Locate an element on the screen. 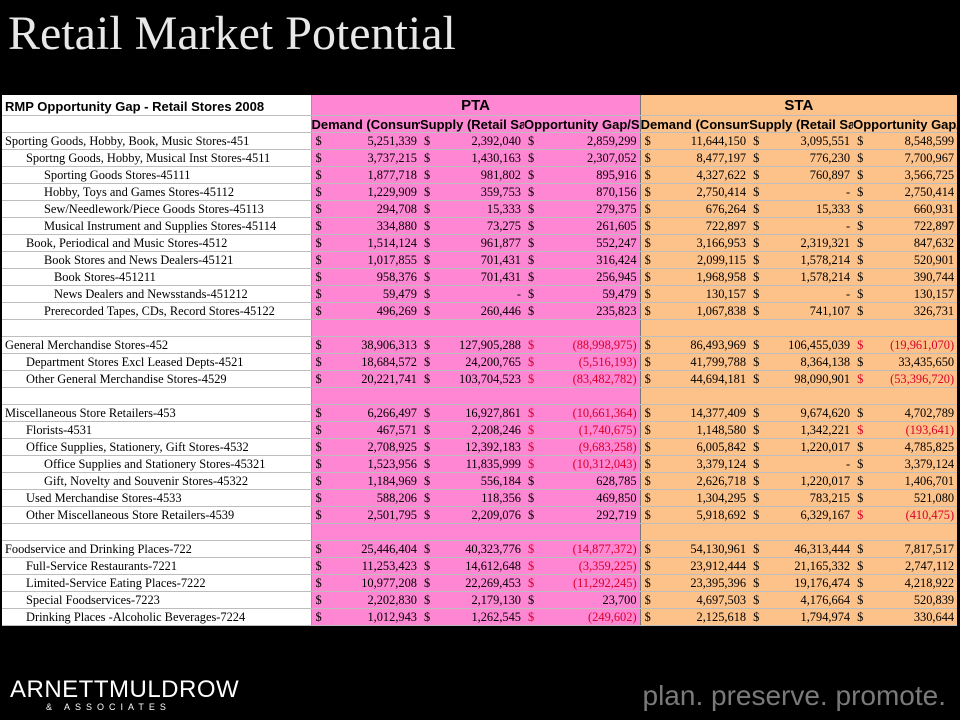 The height and width of the screenshot is (720, 960). row-label: Florists-4531 is located at coordinates (157, 430).